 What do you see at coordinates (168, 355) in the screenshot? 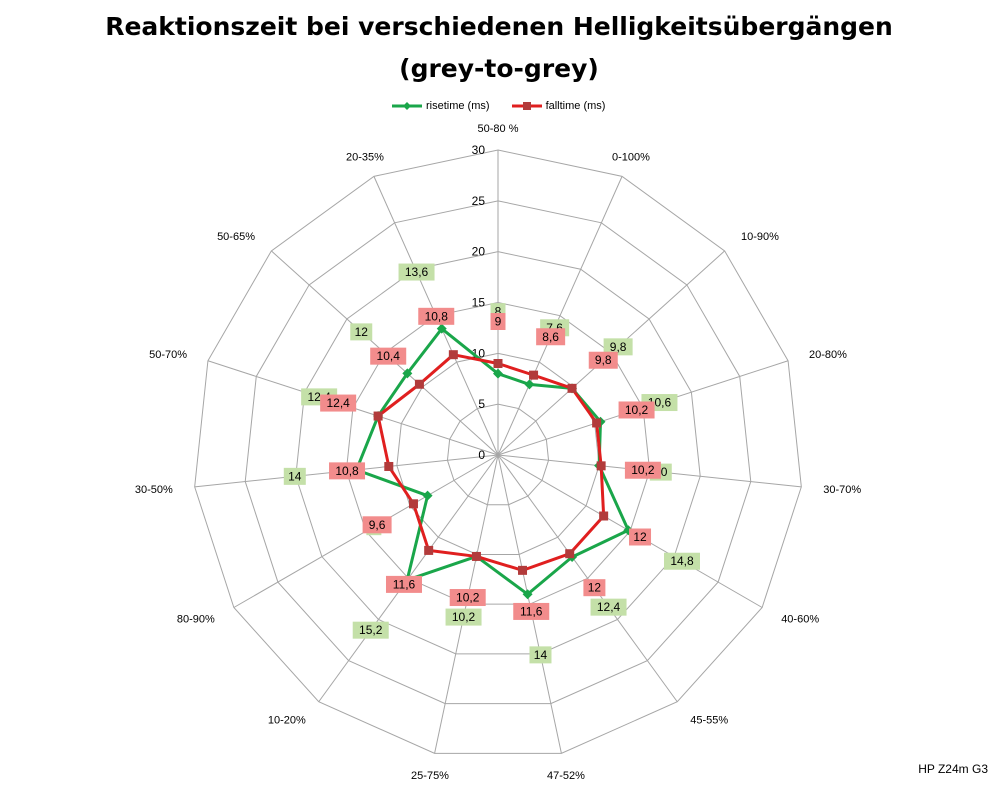
I see `category-label: 50-70%` at bounding box center [168, 355].